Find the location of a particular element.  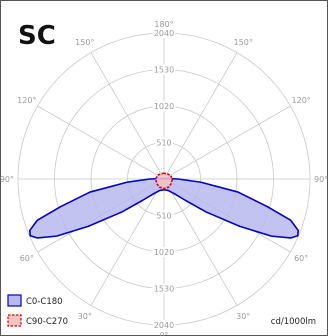

legend-label-c90-c270: C90-C270 is located at coordinates (47, 322).